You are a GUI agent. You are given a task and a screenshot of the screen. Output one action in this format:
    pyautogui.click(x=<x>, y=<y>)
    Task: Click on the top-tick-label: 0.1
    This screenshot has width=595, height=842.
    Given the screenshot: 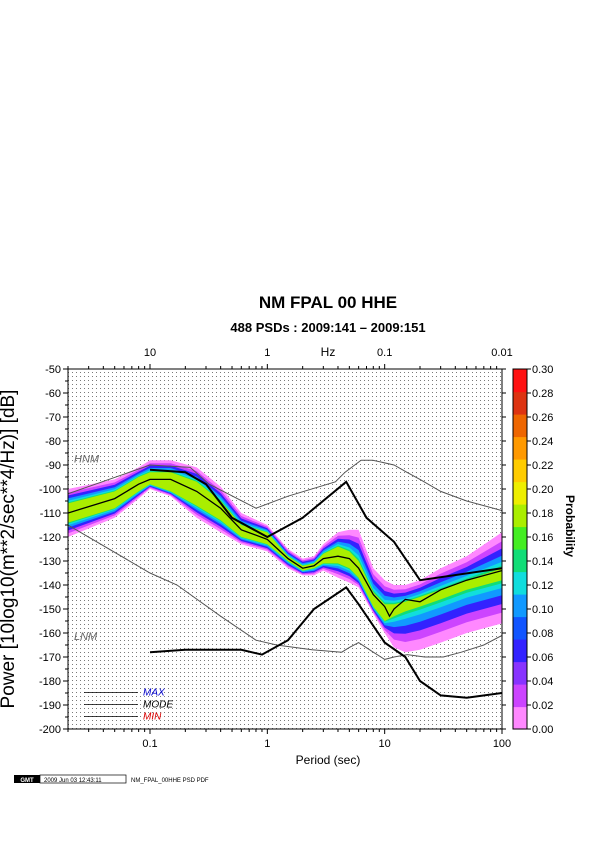 What is the action you would take?
    pyautogui.click(x=384, y=353)
    